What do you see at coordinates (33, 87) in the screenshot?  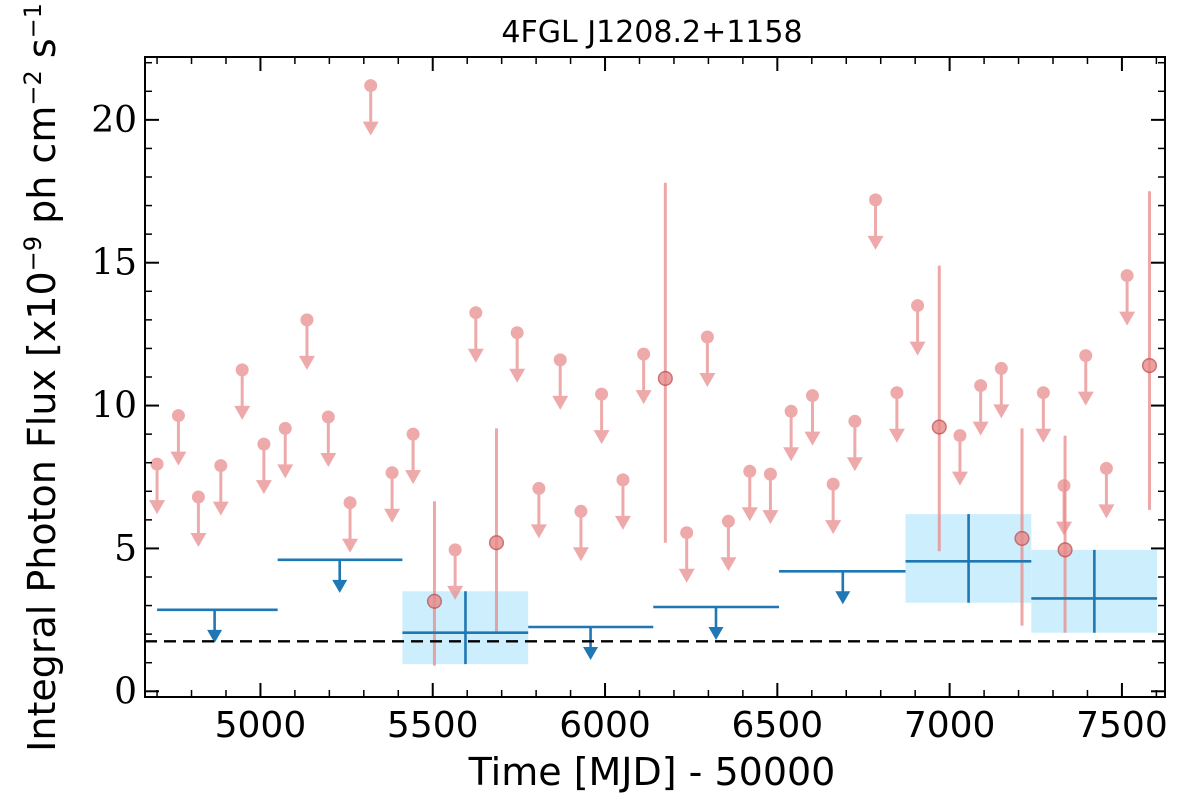 I see `y-axis-label-units-exp: −2` at bounding box center [33, 87].